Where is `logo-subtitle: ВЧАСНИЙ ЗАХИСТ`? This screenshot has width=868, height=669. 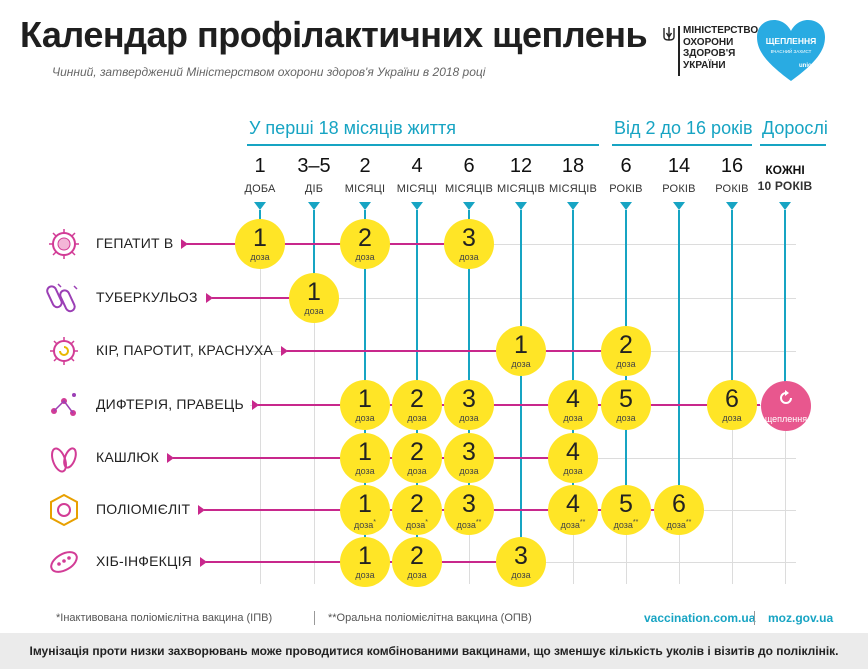
logo-subtitle: ВЧАСНИЙ ЗАХИСТ is located at coordinates (791, 50).